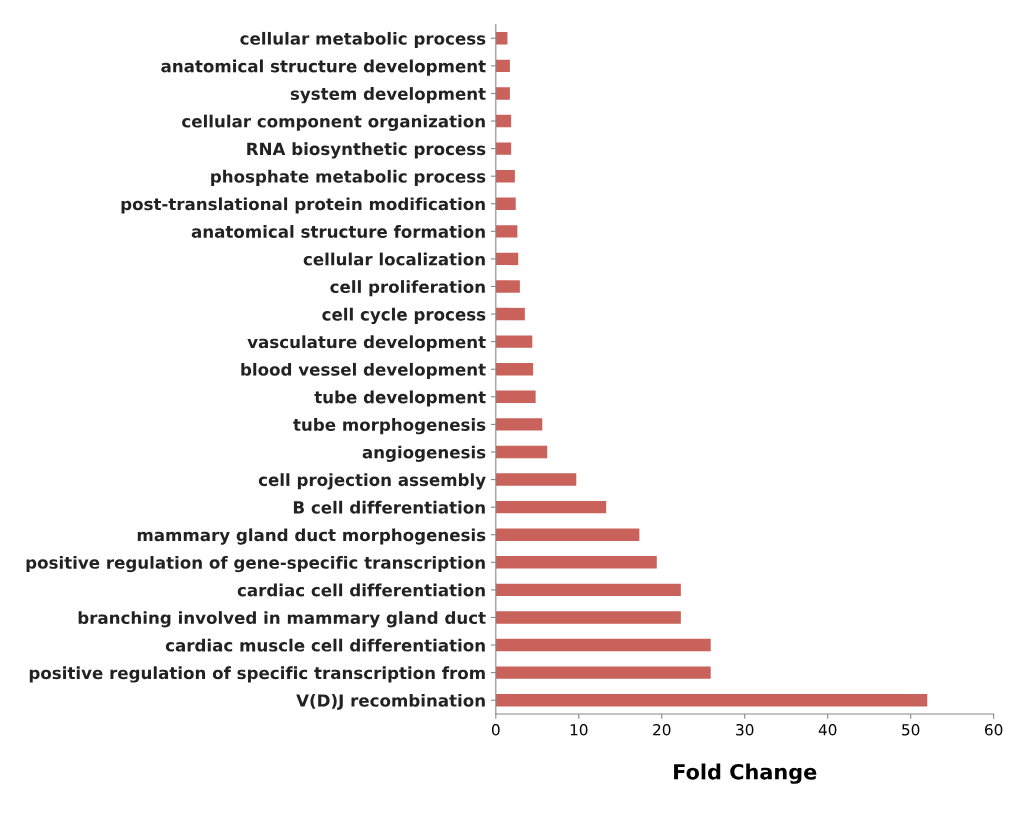 This screenshot has height=816, width=1016. What do you see at coordinates (366, 343) in the screenshot?
I see `y-tick-label: vasculature development` at bounding box center [366, 343].